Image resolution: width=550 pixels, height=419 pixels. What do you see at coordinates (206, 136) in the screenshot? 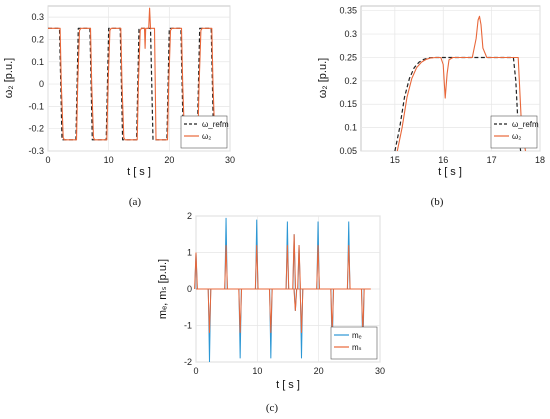
I see `panel-a-legend-label-omega2: ω₂` at bounding box center [206, 136].